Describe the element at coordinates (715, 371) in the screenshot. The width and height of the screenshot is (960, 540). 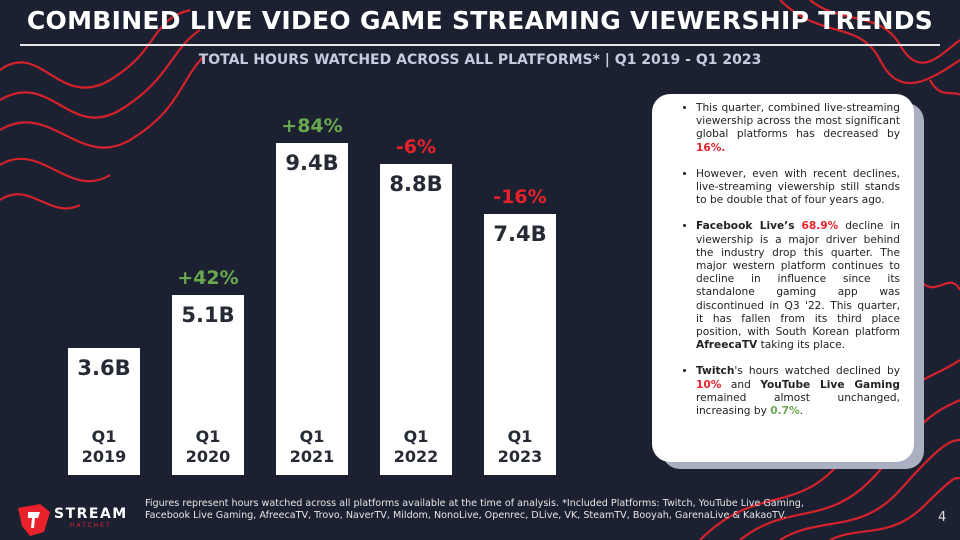
I see `bullet-text: Twitch` at that location.